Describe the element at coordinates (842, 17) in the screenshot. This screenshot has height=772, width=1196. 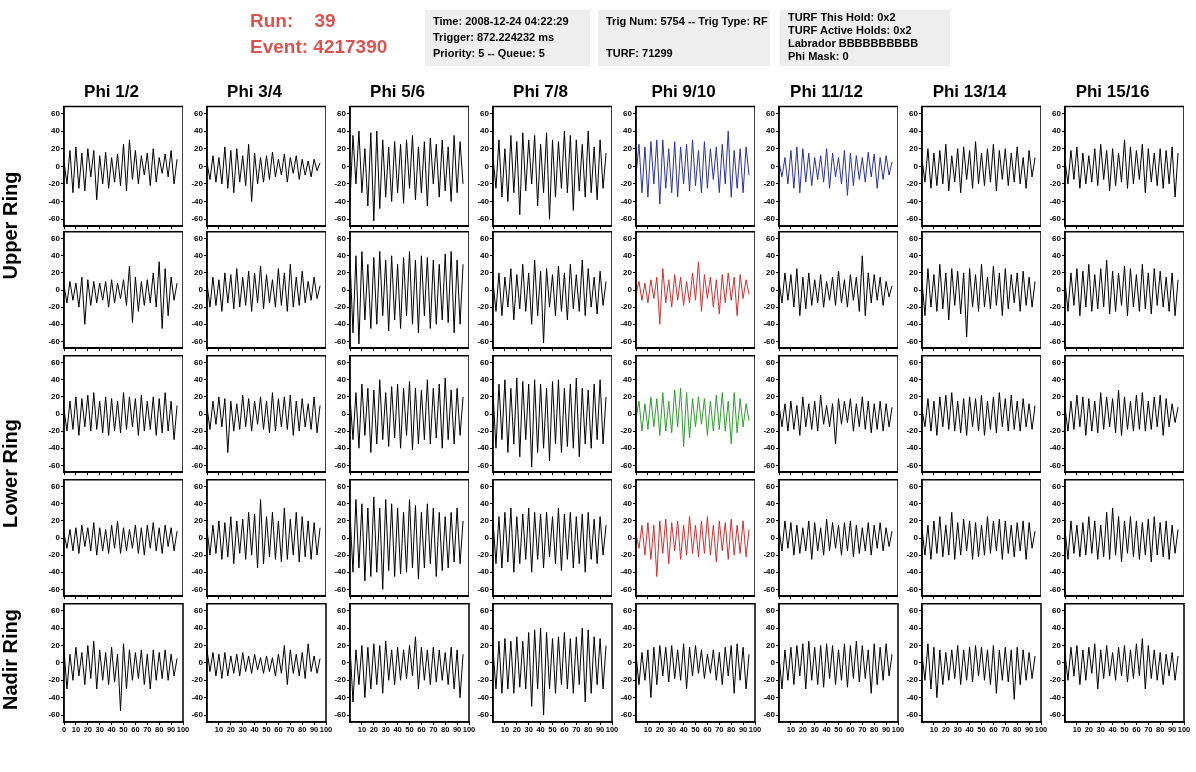
I see `text: TURF This Hold: 0x2` at that location.